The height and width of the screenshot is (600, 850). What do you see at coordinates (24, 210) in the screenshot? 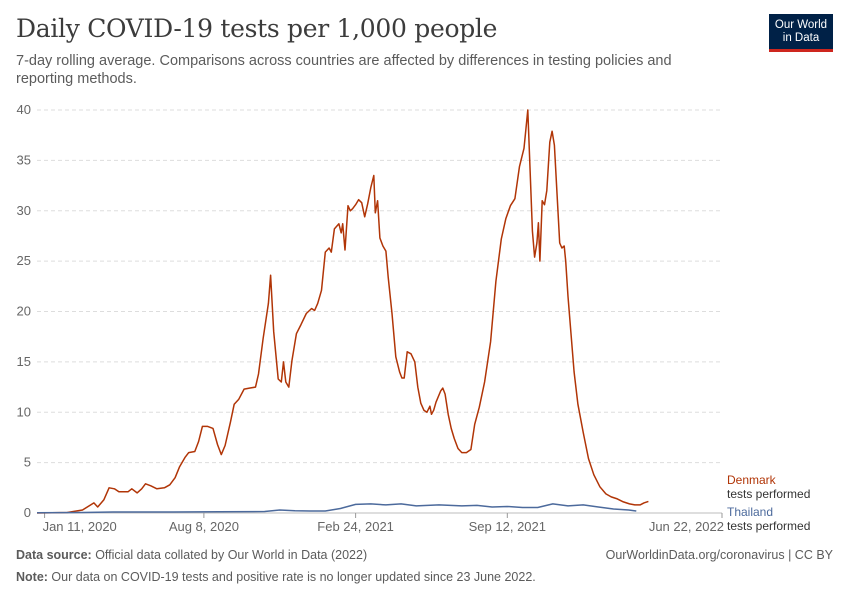
I see `y-tick-label: 30` at bounding box center [24, 210].